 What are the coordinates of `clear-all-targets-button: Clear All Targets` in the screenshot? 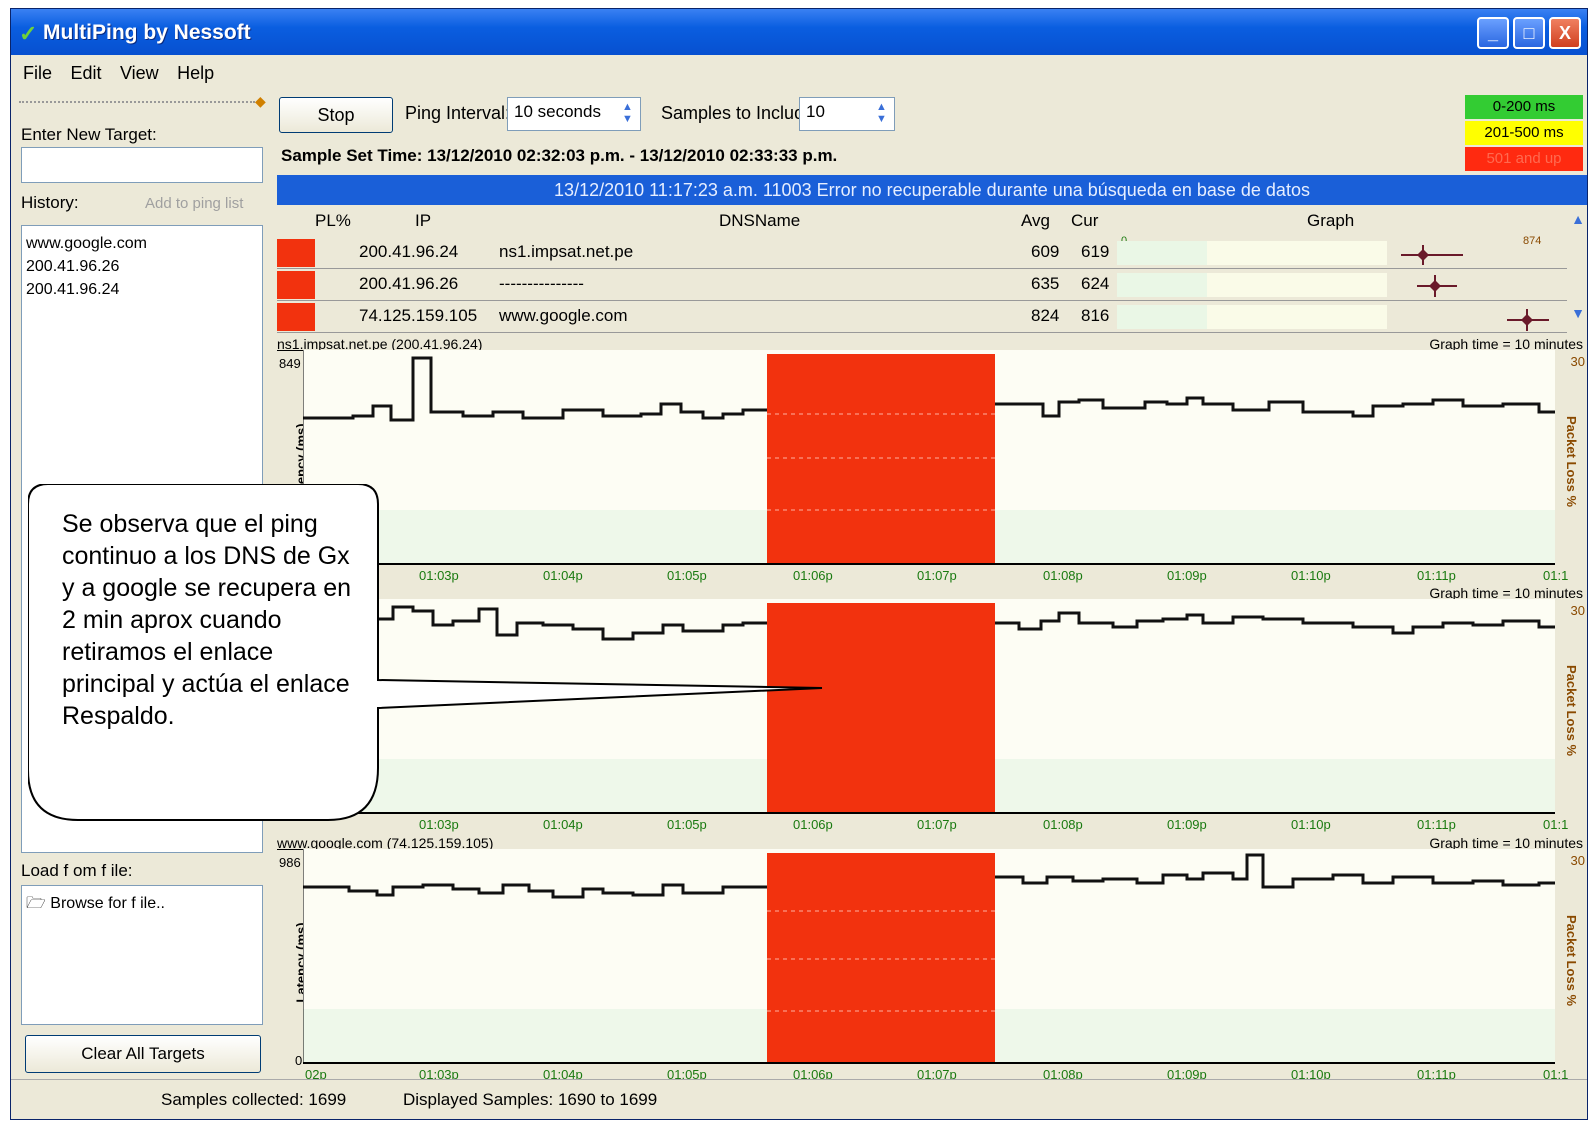 It's located at (143, 1054).